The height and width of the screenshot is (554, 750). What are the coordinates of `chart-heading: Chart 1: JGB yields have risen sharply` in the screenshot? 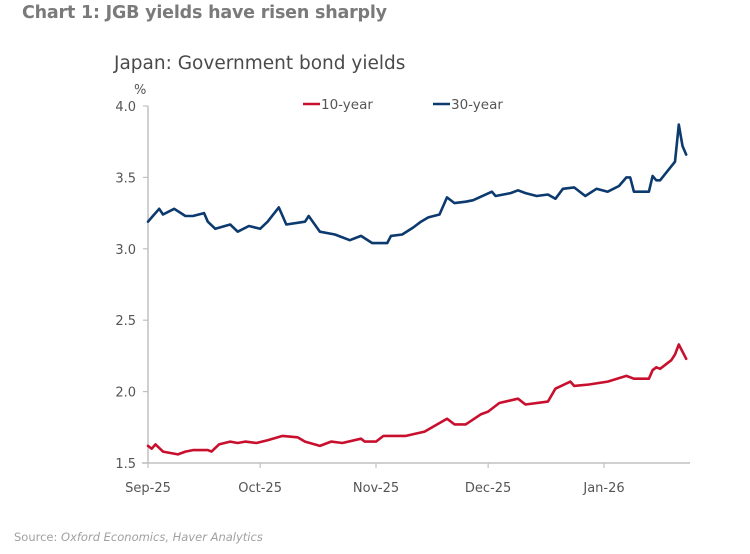 It's located at (204, 13).